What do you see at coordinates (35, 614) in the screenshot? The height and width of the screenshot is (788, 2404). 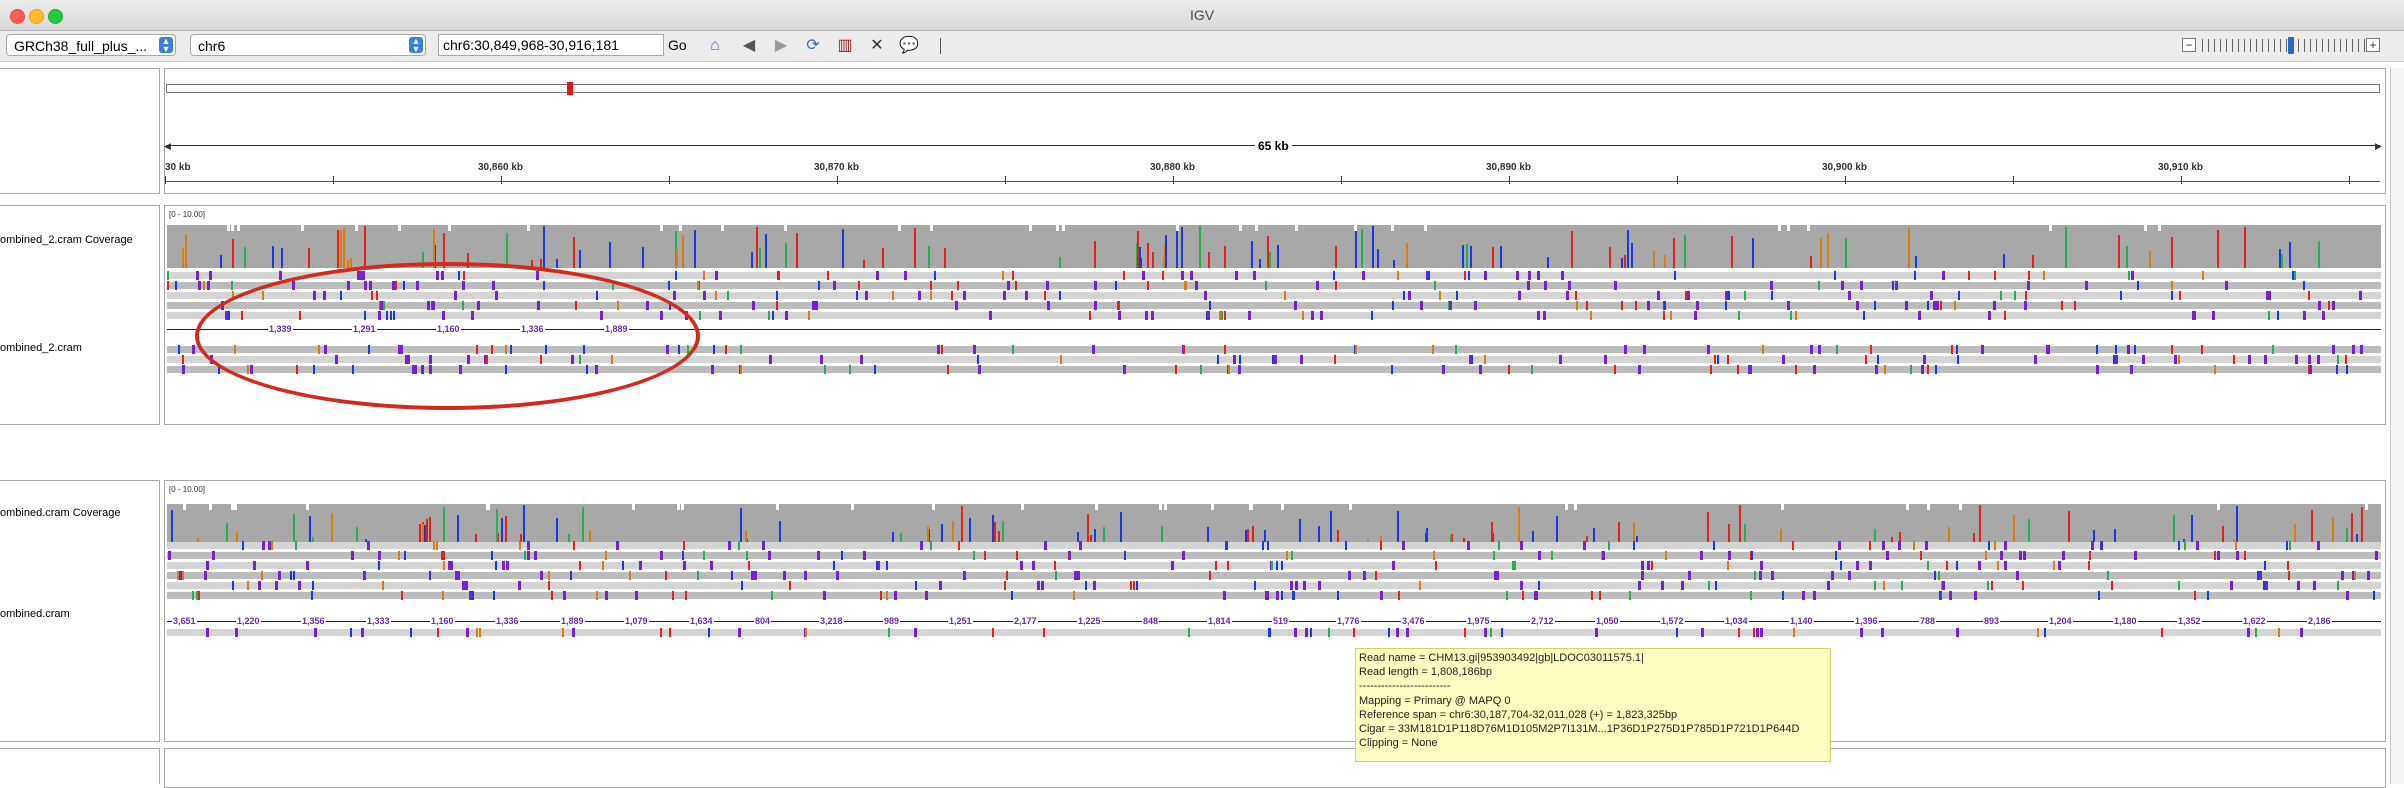 I see `alignment-track-name: ombined.cram` at bounding box center [35, 614].